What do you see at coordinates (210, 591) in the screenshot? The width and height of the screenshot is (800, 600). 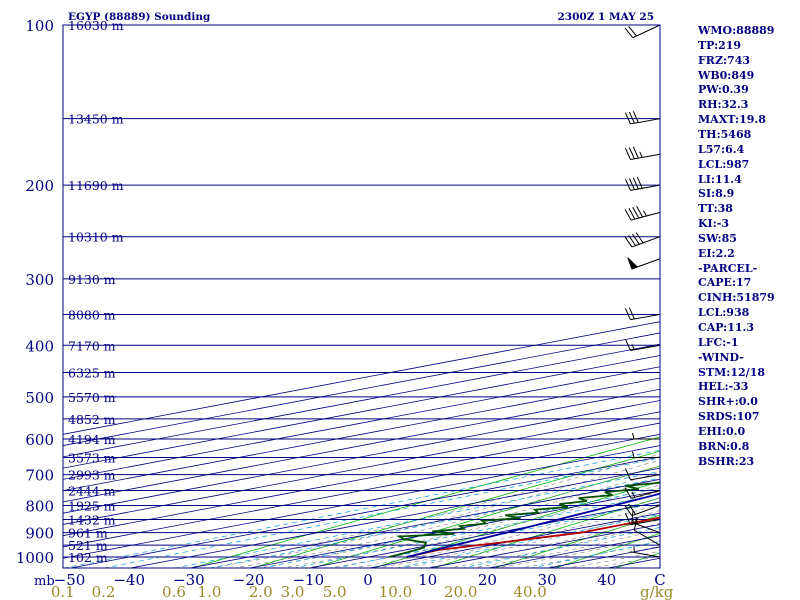 I see `mixing-ratio-label: 1.0` at bounding box center [210, 591].